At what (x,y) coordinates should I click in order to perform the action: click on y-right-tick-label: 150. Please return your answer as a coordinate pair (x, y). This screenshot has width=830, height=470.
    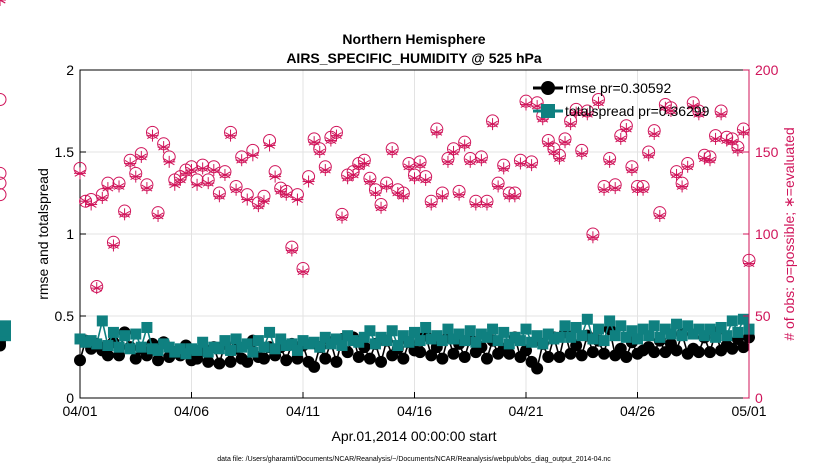
    Looking at the image, I should click on (767, 152).